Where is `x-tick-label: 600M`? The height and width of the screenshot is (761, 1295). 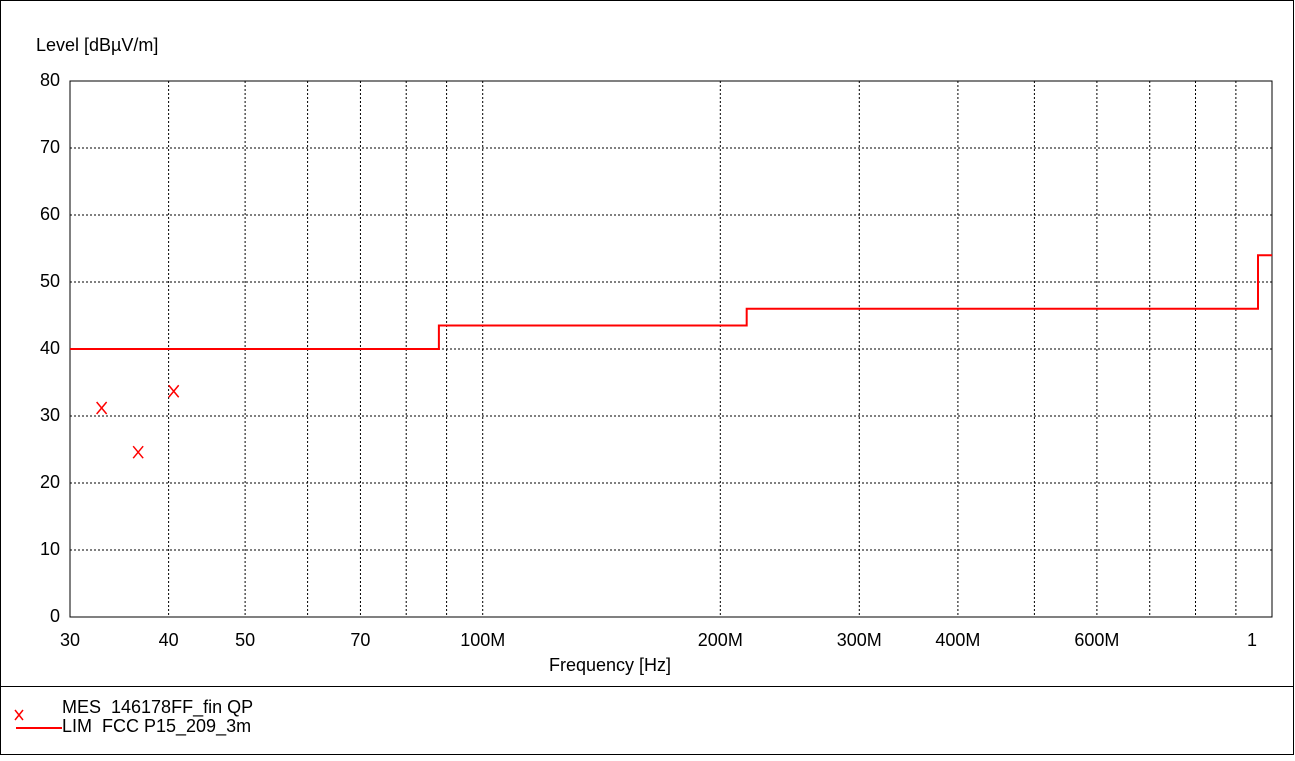
x-tick-label: 600M is located at coordinates (1096, 640).